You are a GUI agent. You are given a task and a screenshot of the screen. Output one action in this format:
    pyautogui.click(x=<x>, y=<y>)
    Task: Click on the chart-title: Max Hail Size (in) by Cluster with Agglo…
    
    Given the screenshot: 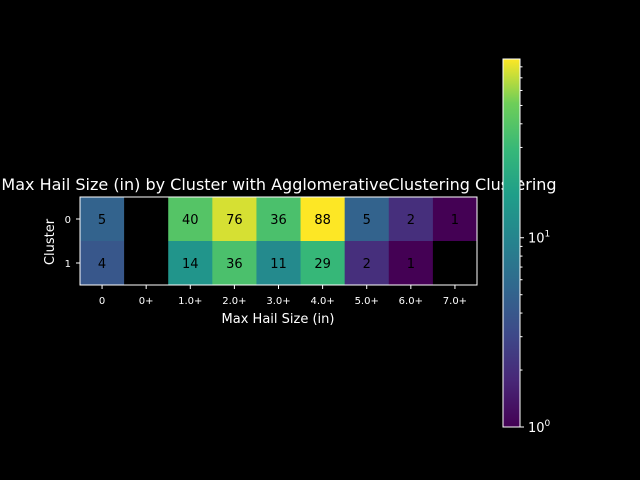 What is the action you would take?
    pyautogui.click(x=278, y=184)
    